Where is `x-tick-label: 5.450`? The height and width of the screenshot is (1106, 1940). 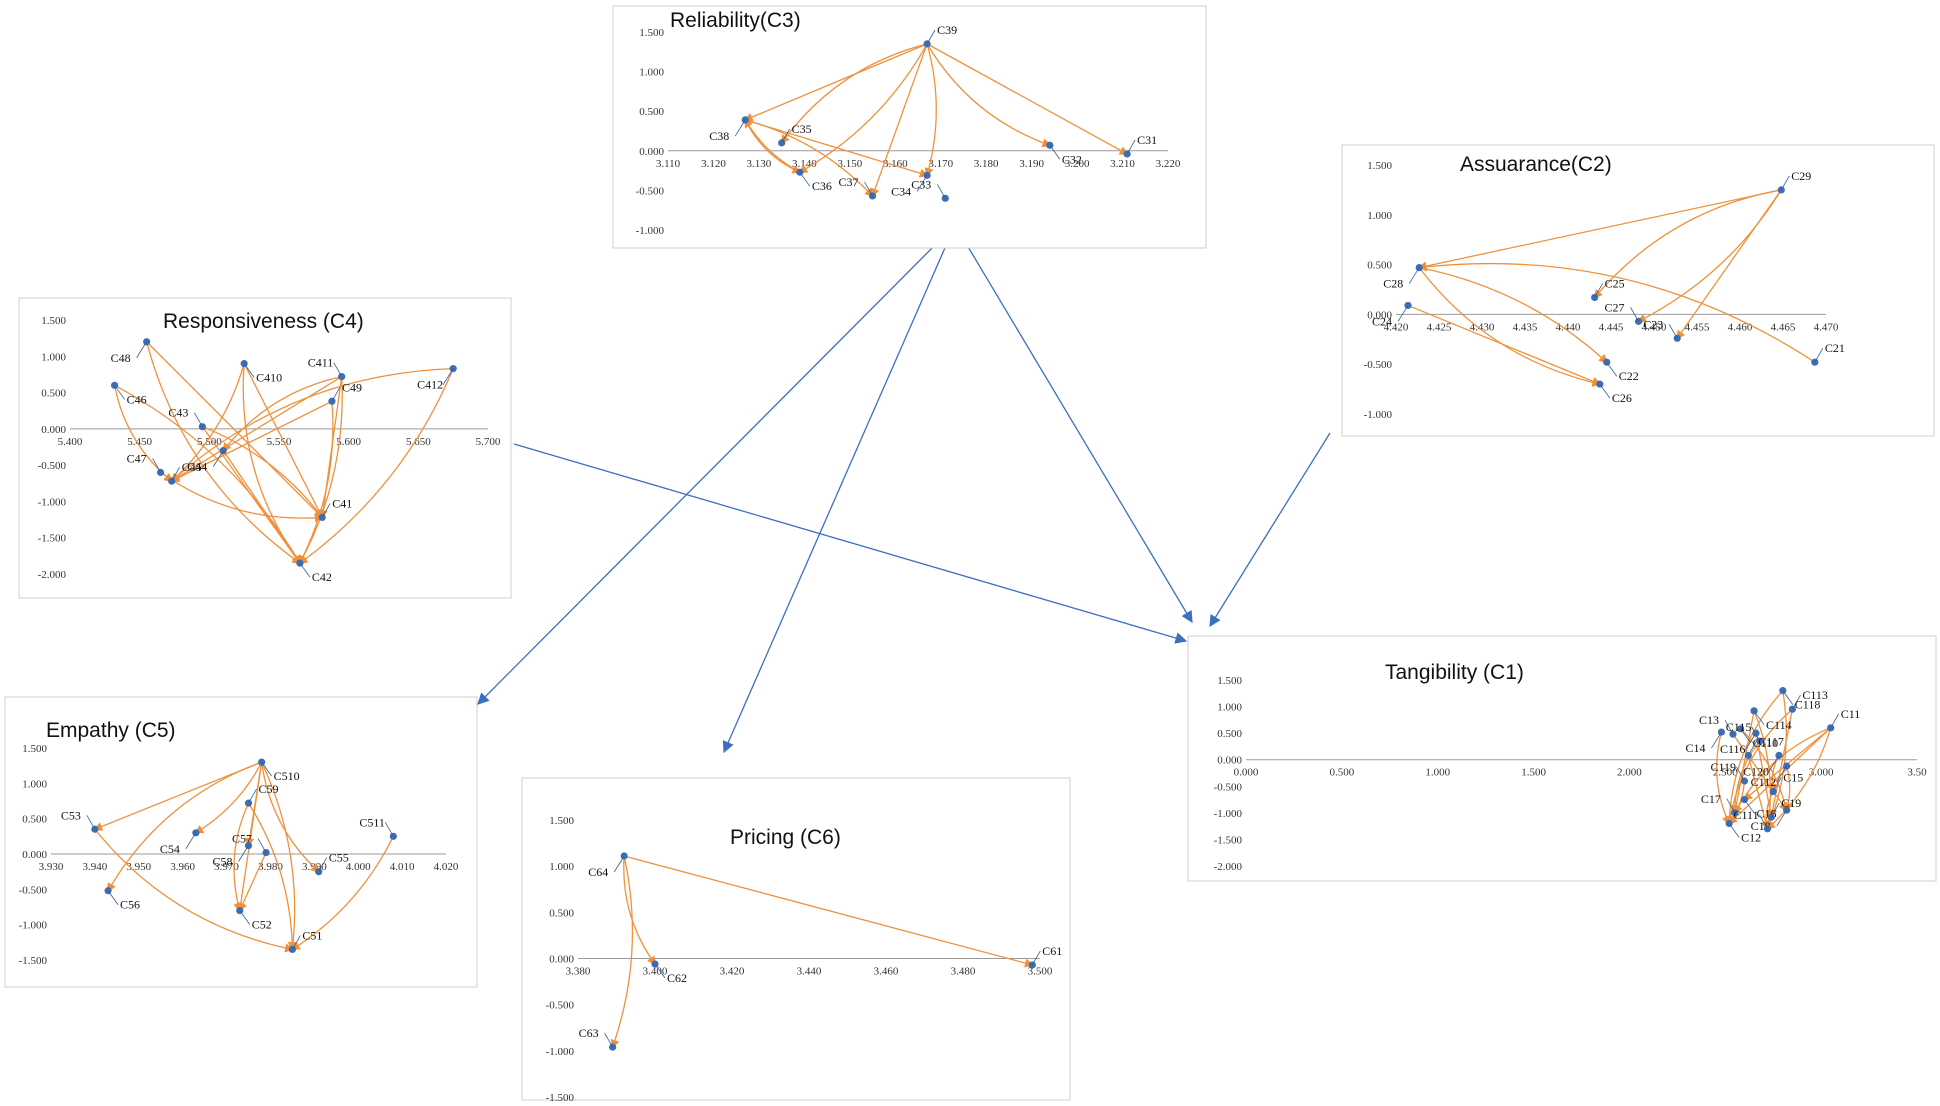 x-tick-label: 5.450 is located at coordinates (139, 442).